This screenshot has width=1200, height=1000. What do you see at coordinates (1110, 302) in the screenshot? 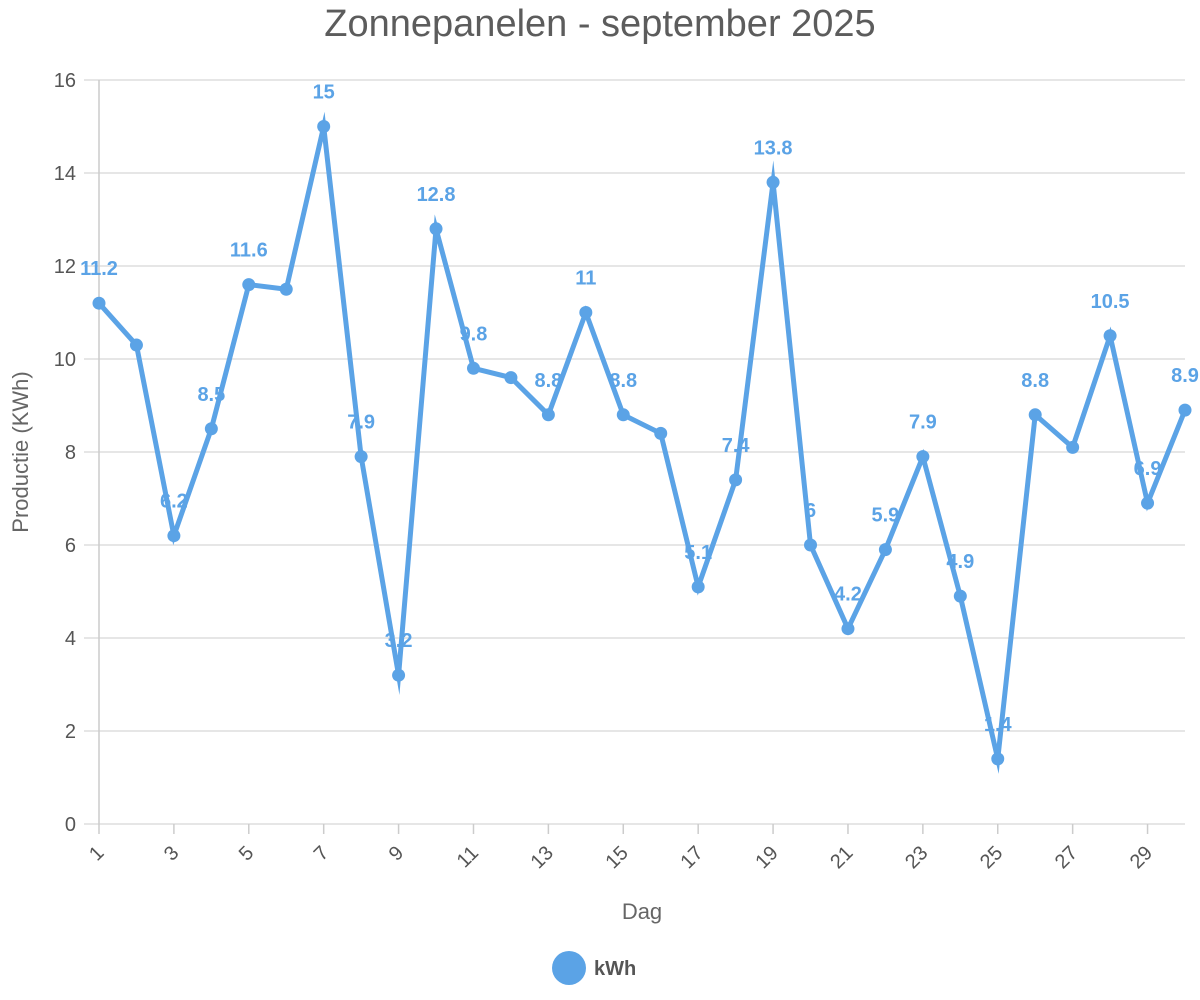
I see `data-label: 10.5` at bounding box center [1110, 302].